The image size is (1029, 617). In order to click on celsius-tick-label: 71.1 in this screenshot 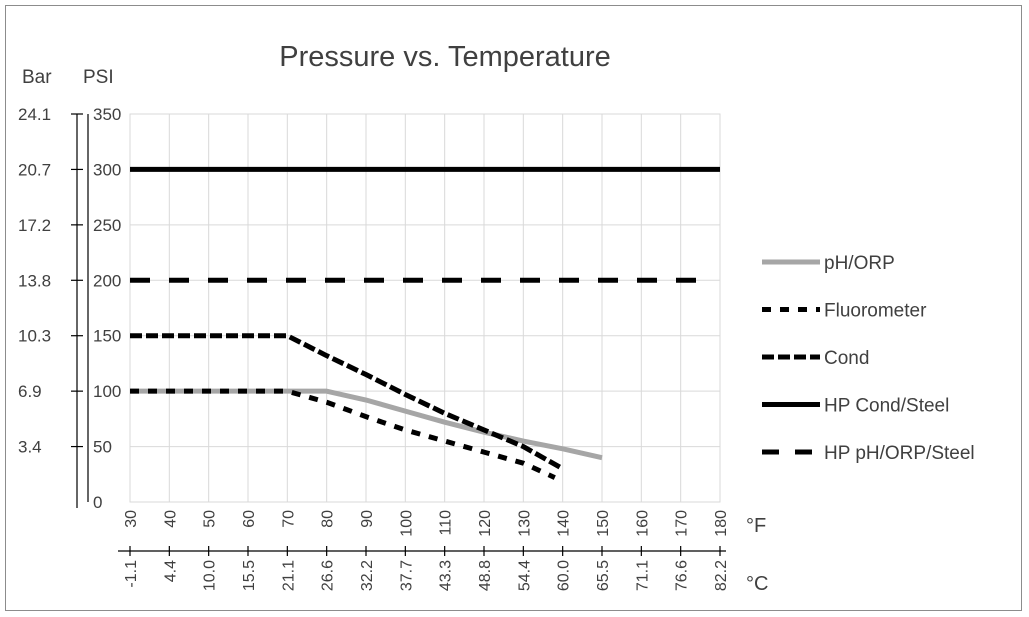, I will do `click(642, 575)`.